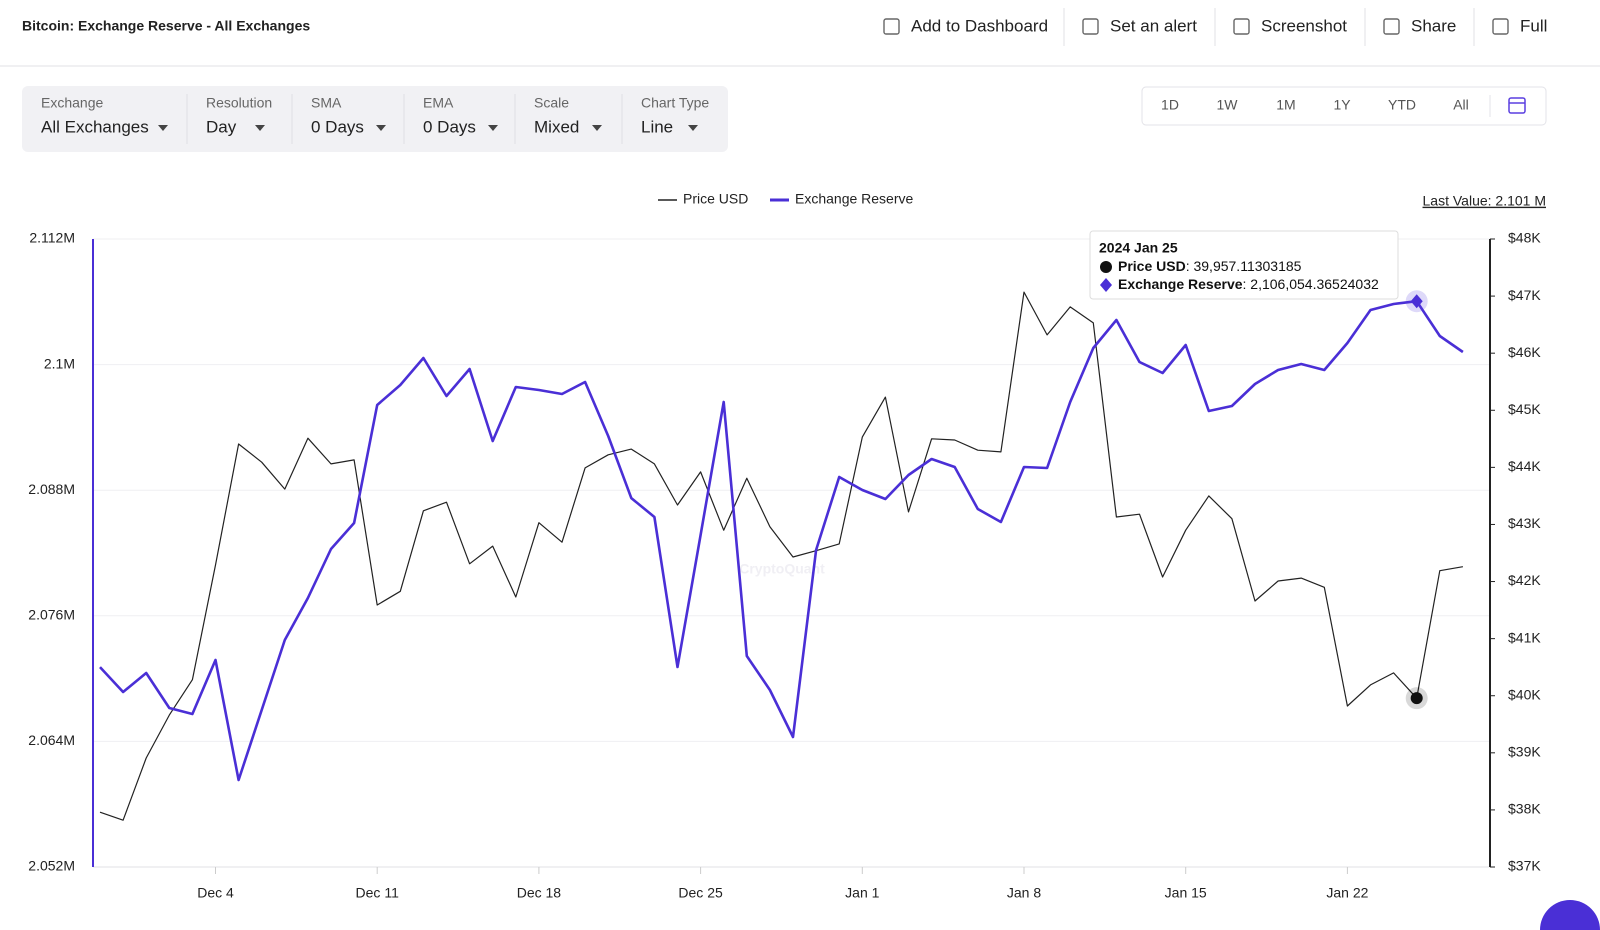  What do you see at coordinates (51, 740) in the screenshot?
I see `y-tick-label: 2.064M` at bounding box center [51, 740].